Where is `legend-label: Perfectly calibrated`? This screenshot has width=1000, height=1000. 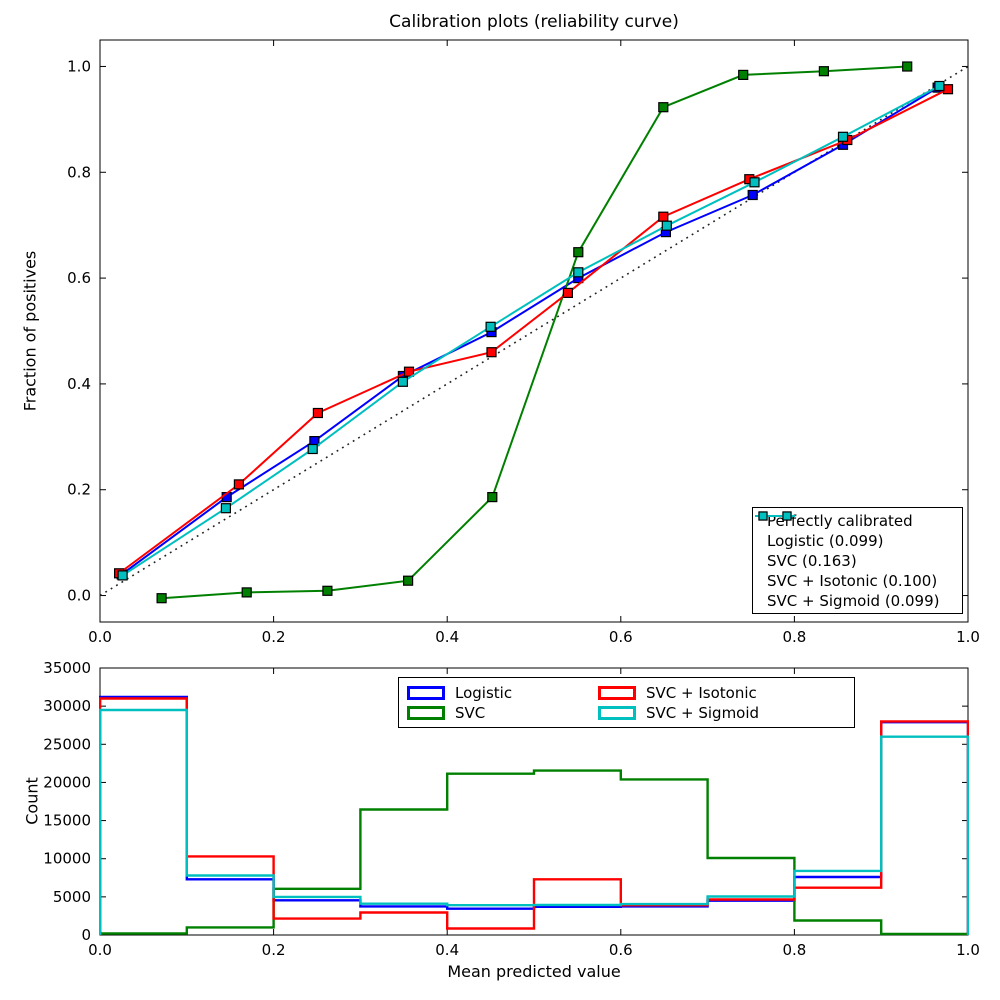 legend-label: Perfectly calibrated is located at coordinates (840, 521).